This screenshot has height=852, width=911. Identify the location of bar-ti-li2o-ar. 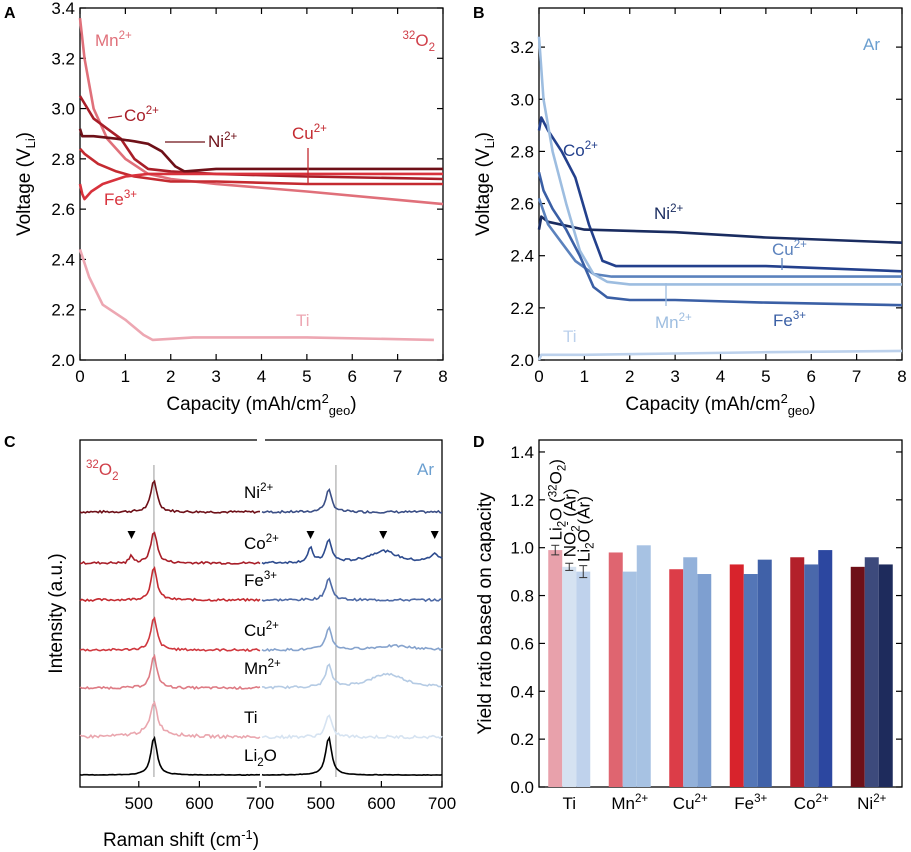
(583, 679).